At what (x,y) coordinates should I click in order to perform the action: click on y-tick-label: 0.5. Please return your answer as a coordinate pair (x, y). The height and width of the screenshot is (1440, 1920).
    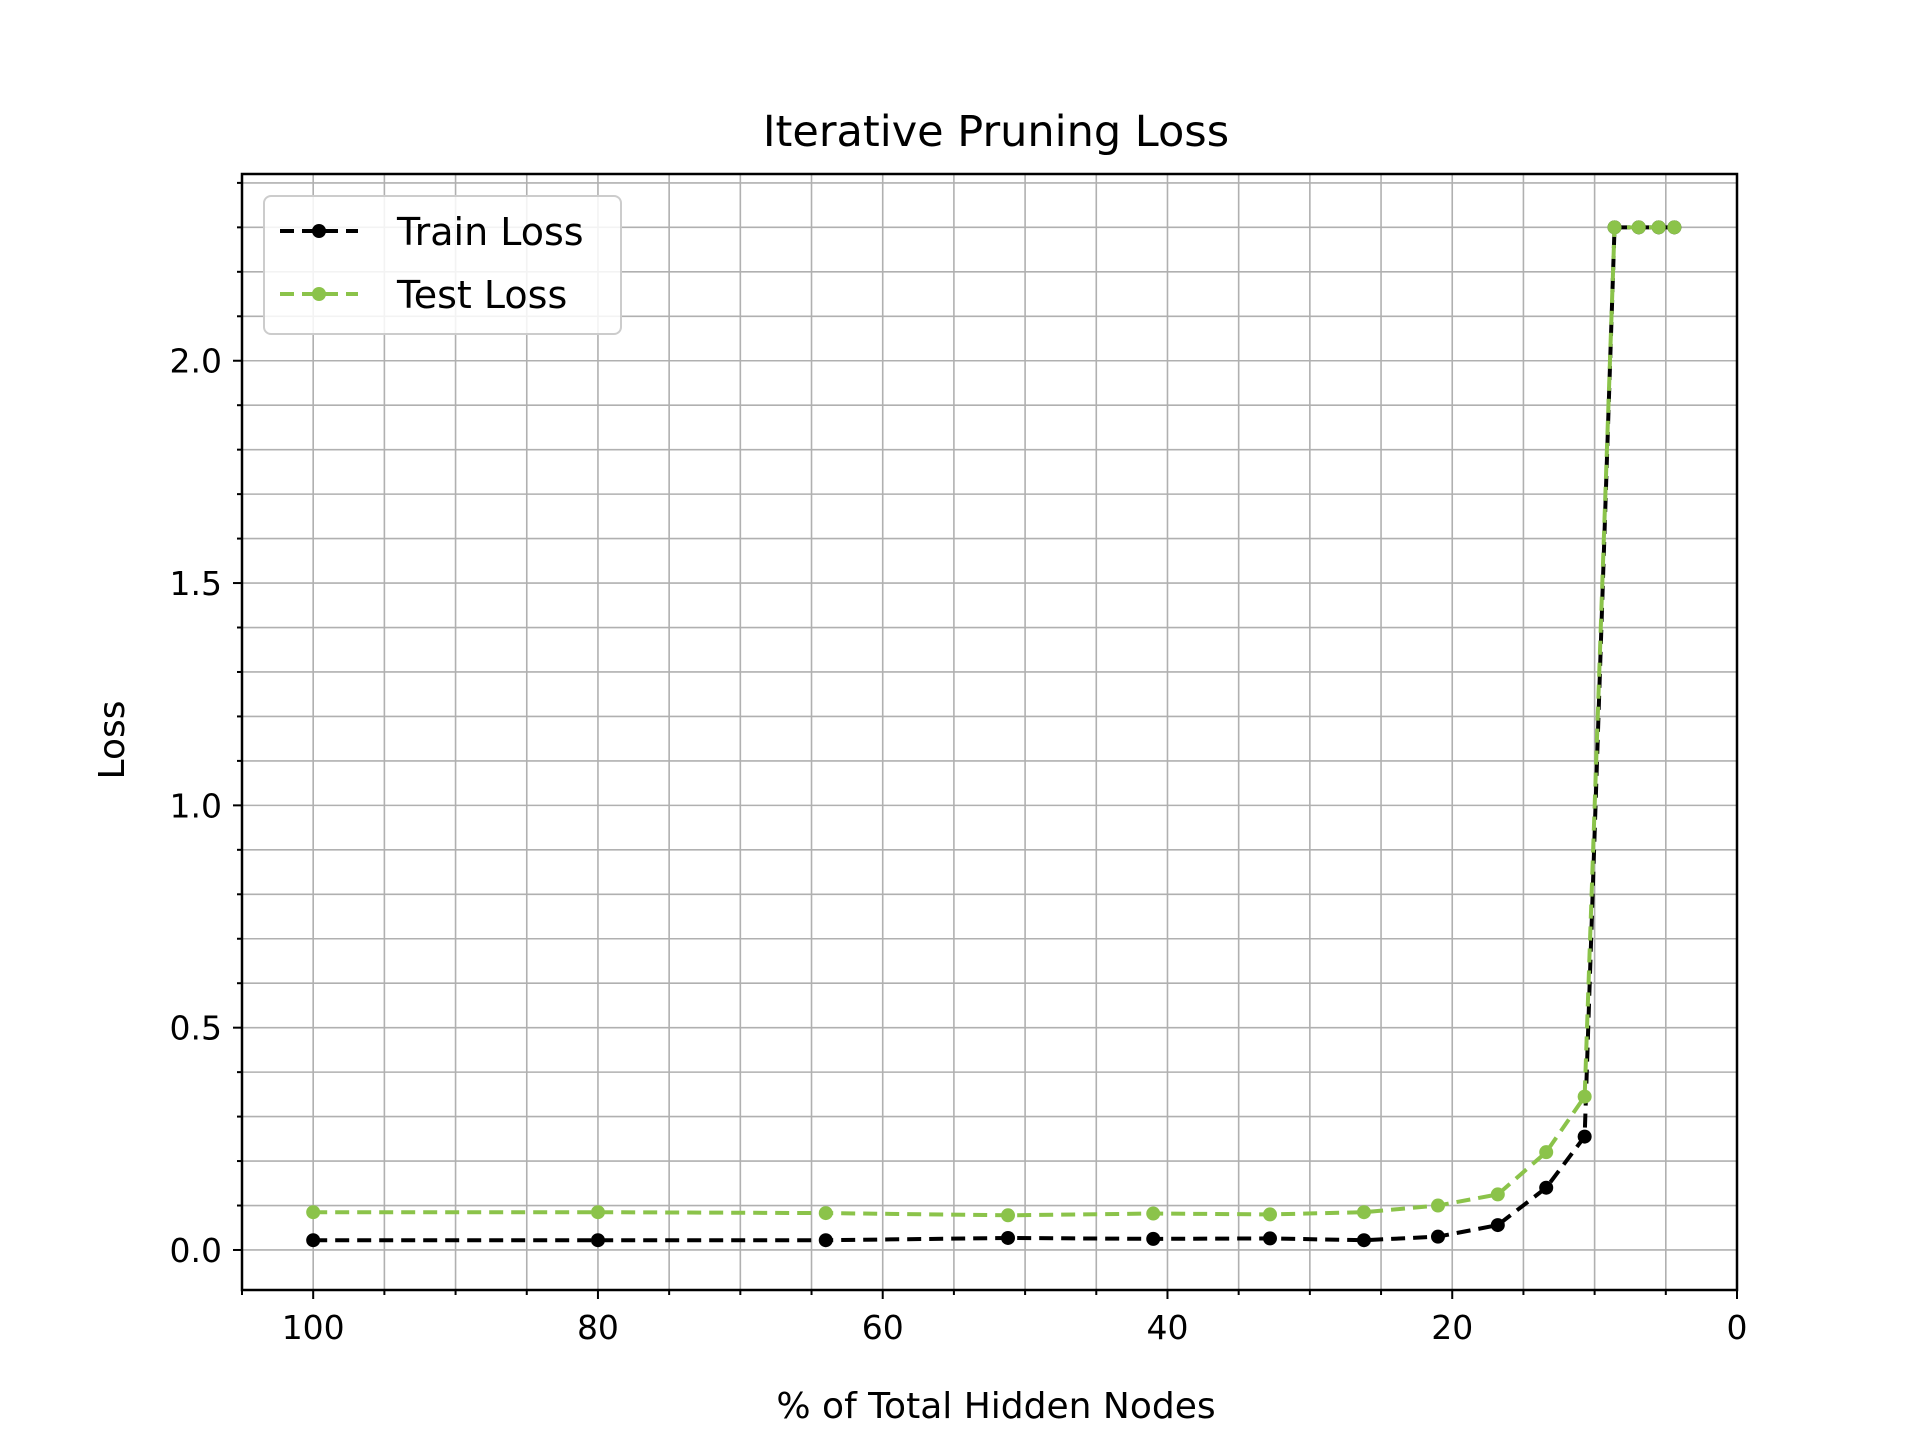
    Looking at the image, I should click on (196, 1028).